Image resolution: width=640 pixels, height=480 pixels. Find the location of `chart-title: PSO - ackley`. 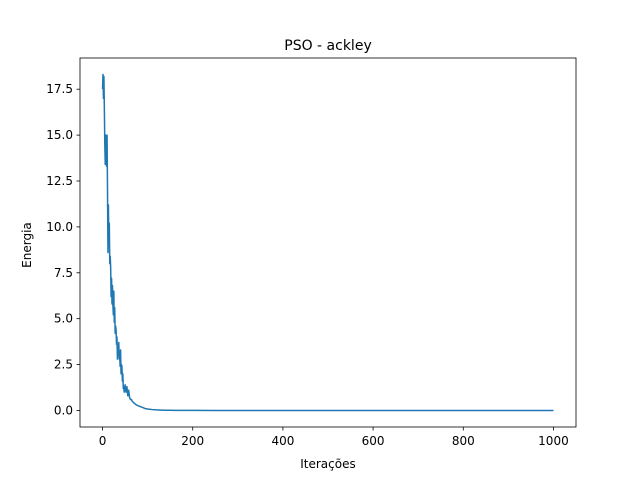

chart-title: PSO - ackley is located at coordinates (327, 46).